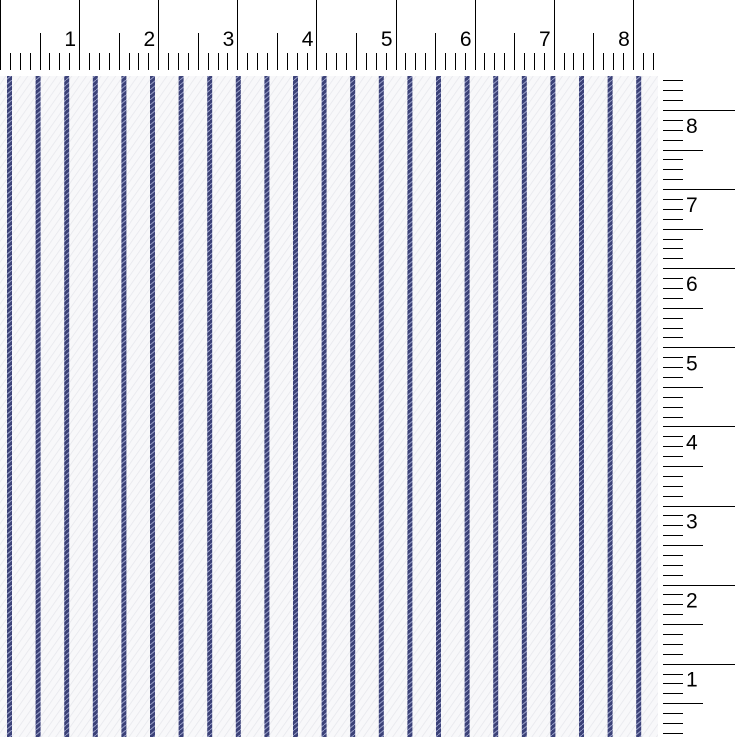  Describe the element at coordinates (624, 39) in the screenshot. I see `top-ruler-label: 8` at that location.